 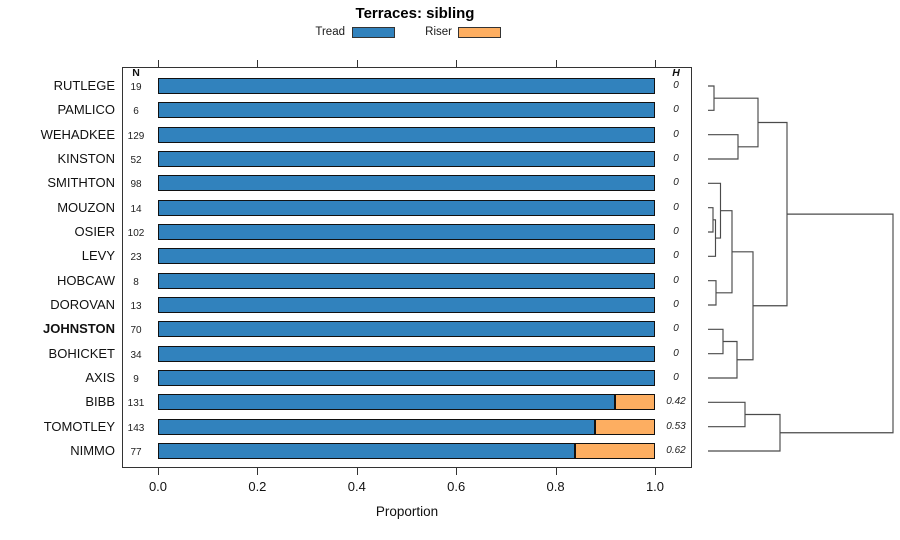 What do you see at coordinates (136, 452) in the screenshot?
I see `n-value: 77` at bounding box center [136, 452].